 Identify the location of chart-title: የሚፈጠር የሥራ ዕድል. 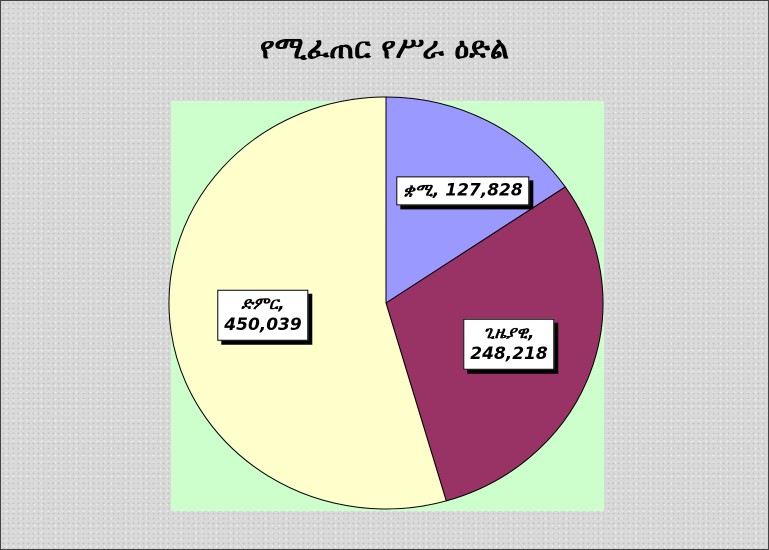
(384, 48).